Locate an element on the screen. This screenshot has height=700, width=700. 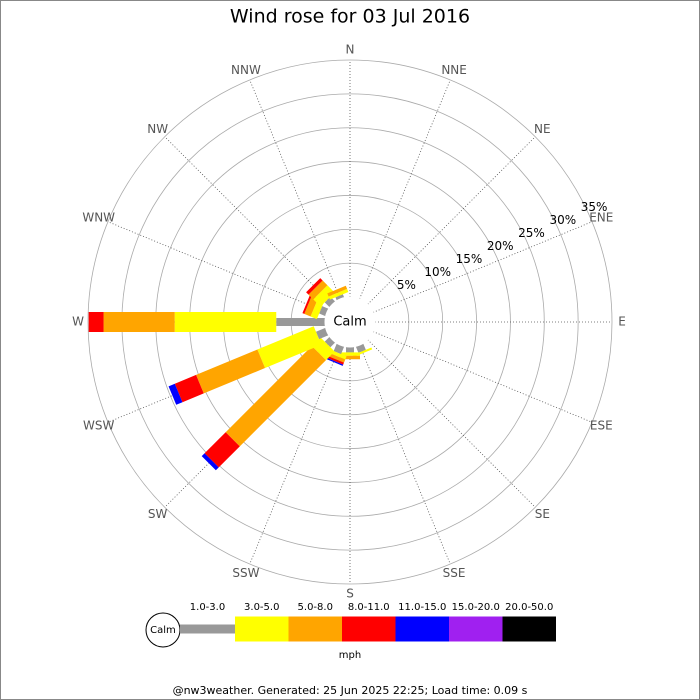
chart-title: Wind rose for 03 Jul 2016 is located at coordinates (350, 17).